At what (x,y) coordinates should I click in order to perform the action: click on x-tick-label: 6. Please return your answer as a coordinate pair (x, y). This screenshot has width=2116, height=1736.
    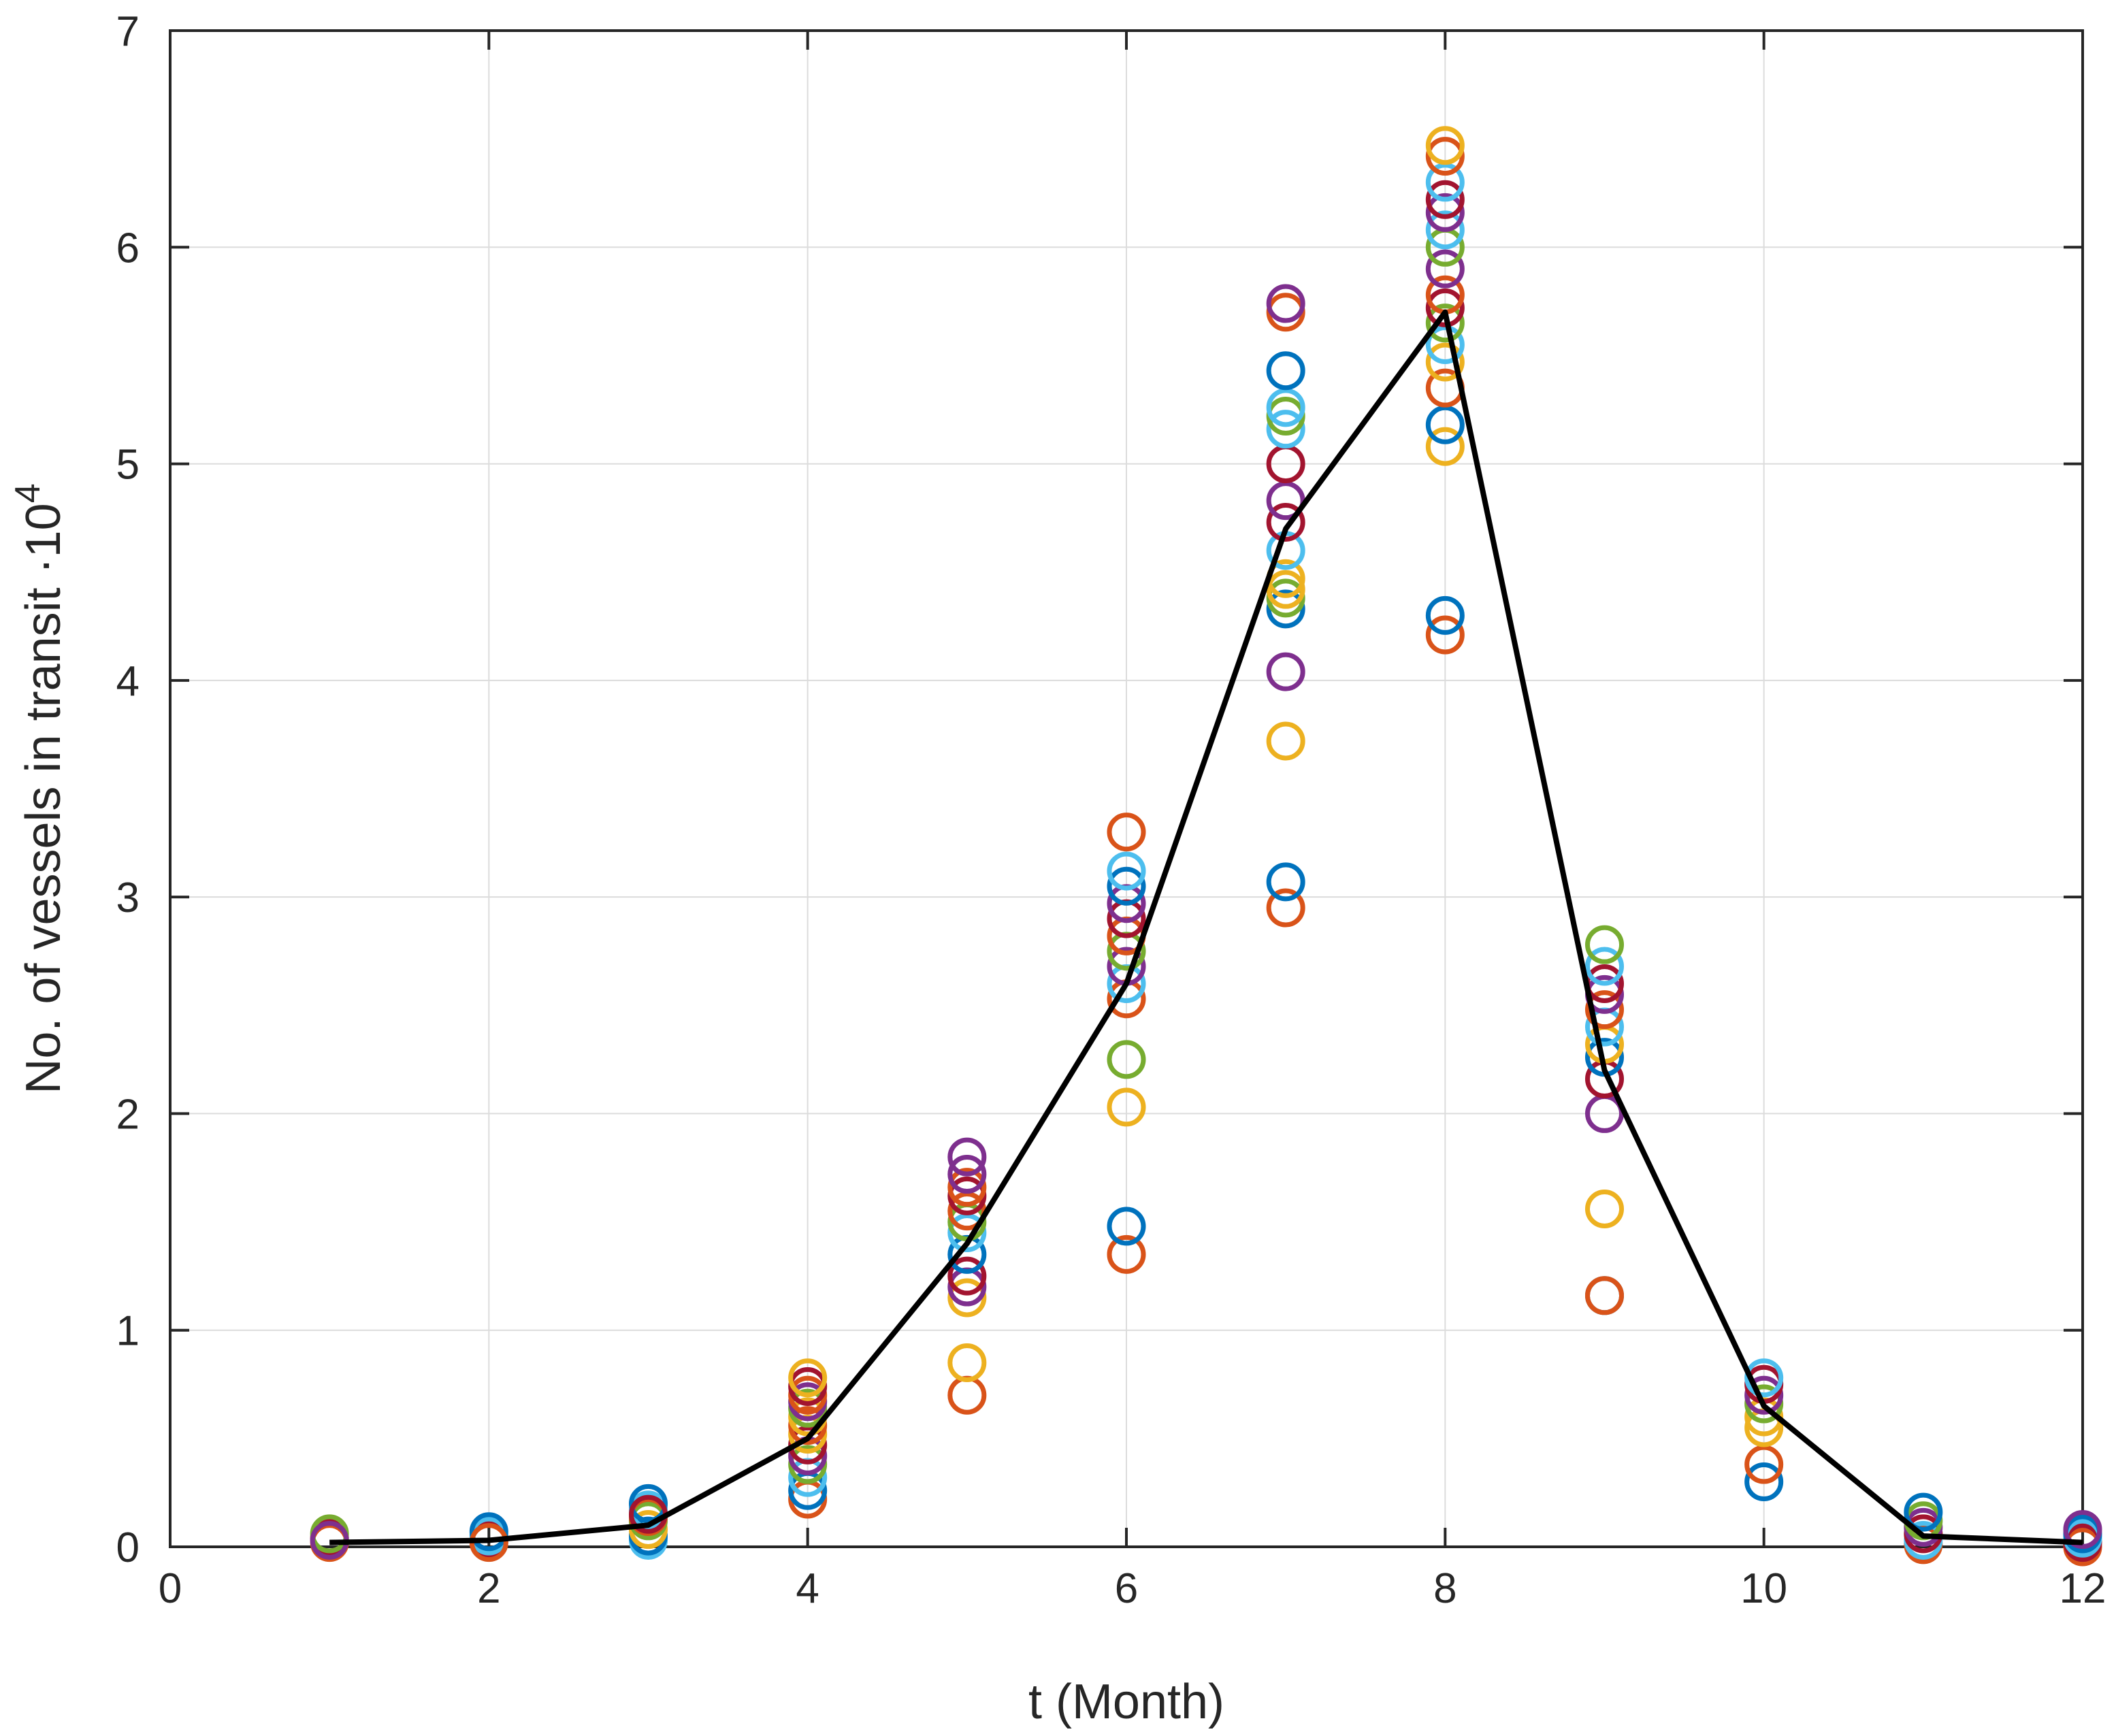
    Looking at the image, I should click on (1126, 1588).